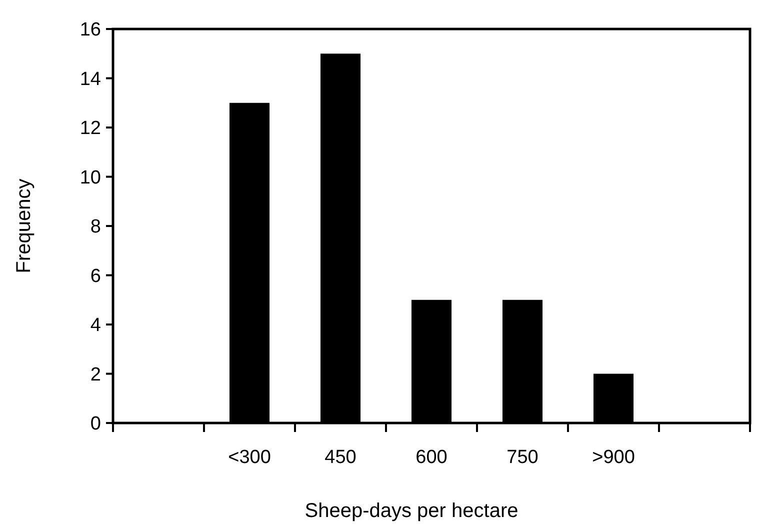 Image resolution: width=757 pixels, height=529 pixels. Describe the element at coordinates (91, 79) in the screenshot. I see `y-tick-label: 14` at that location.